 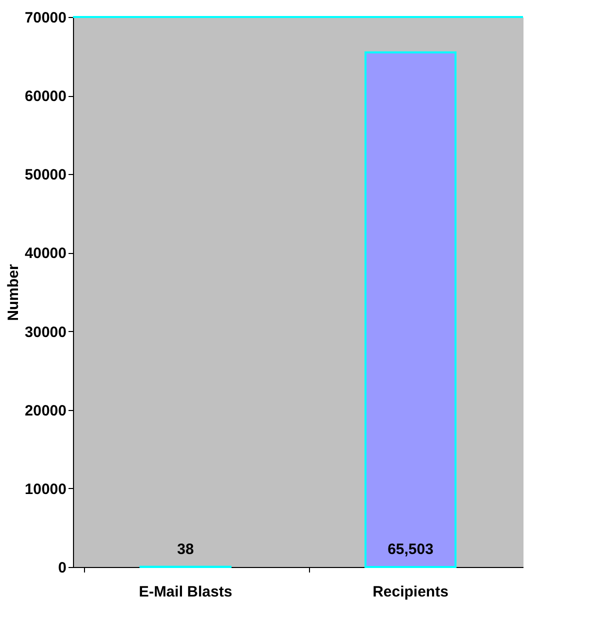 I want to click on y-tick-label: 60000, so click(x=45, y=97).